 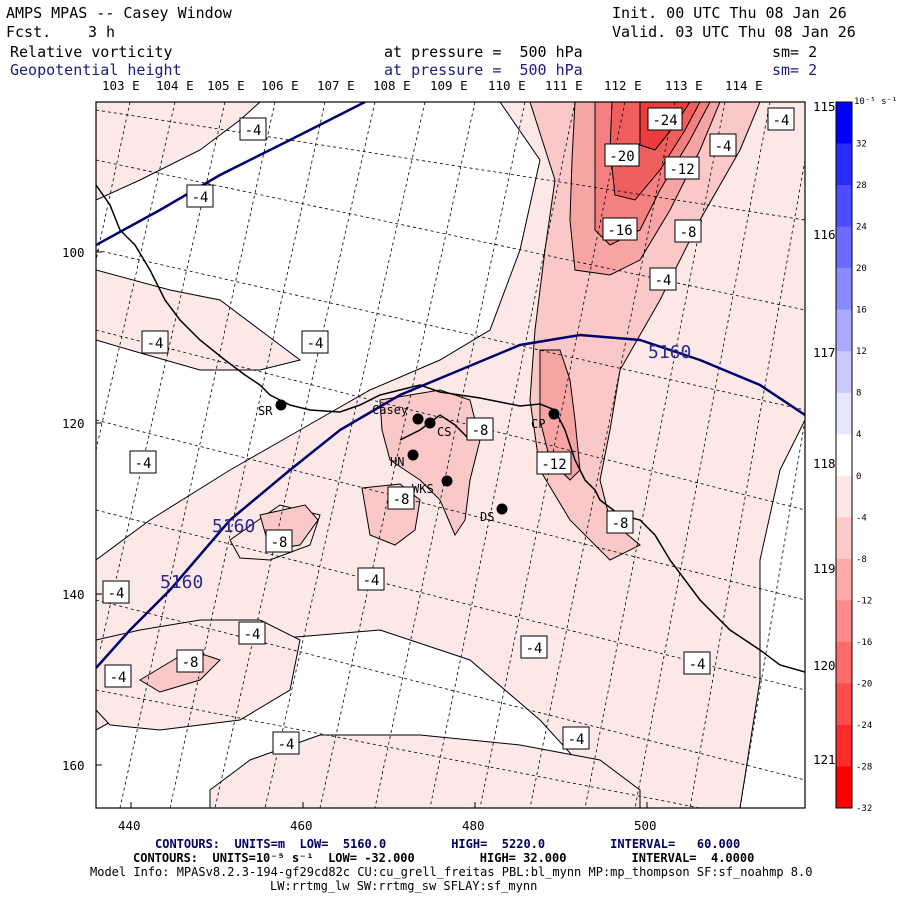 What do you see at coordinates (397, 462) in the screenshot?
I see `station-label: HN` at bounding box center [397, 462].